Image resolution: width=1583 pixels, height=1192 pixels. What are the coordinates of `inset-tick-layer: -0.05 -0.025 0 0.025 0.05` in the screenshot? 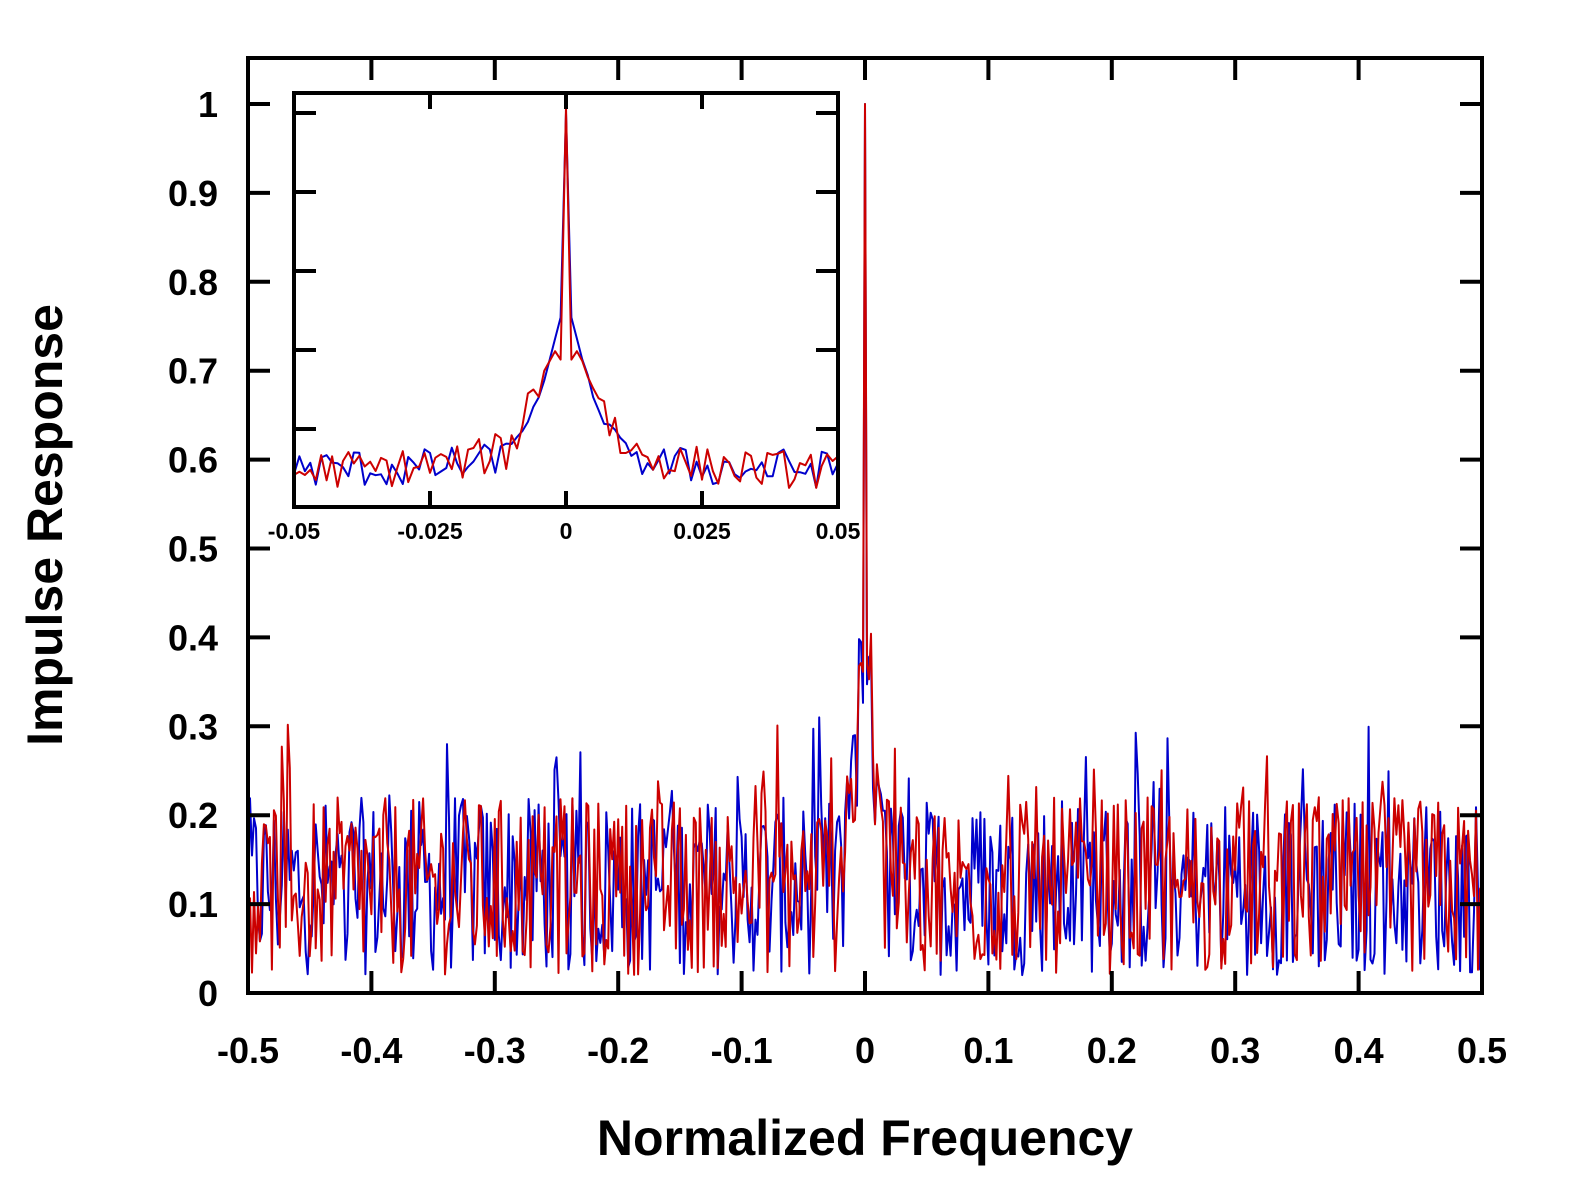 It's located at (564, 318).